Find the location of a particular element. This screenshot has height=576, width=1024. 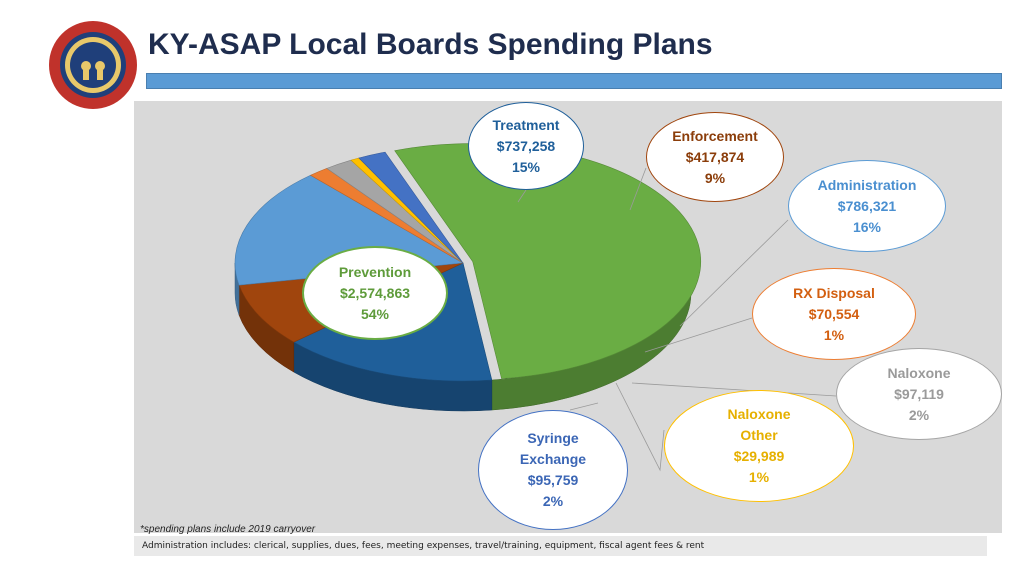

slice-percent-naloxone: 2% is located at coordinates (919, 414).